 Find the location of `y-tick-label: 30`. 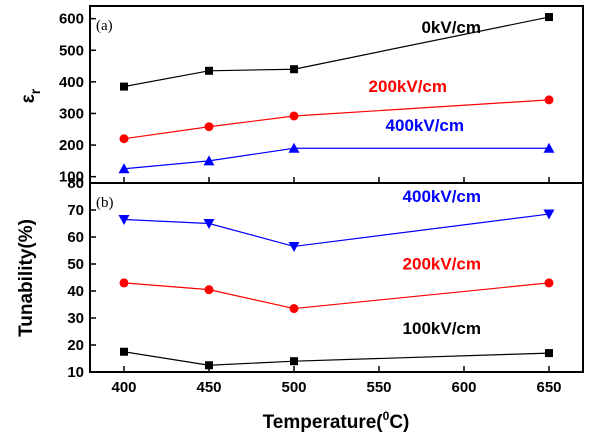

y-tick-label: 30 is located at coordinates (75, 318).